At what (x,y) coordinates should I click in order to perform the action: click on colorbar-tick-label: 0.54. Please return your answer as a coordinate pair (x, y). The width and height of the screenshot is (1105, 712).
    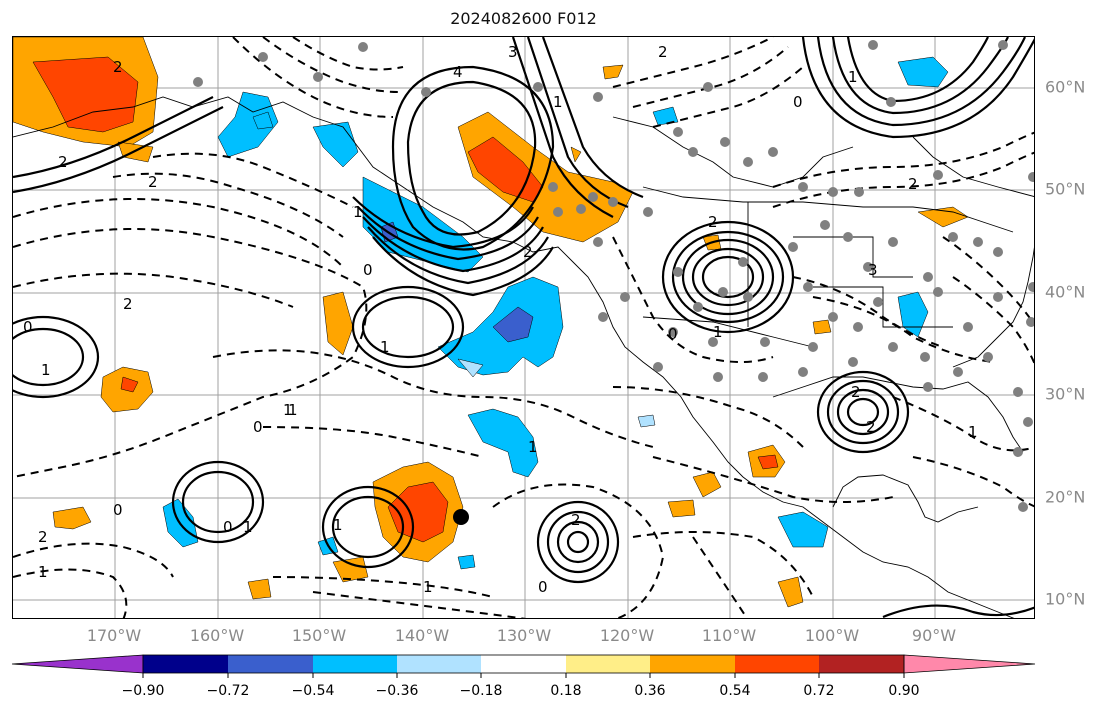
    Looking at the image, I should click on (735, 691).